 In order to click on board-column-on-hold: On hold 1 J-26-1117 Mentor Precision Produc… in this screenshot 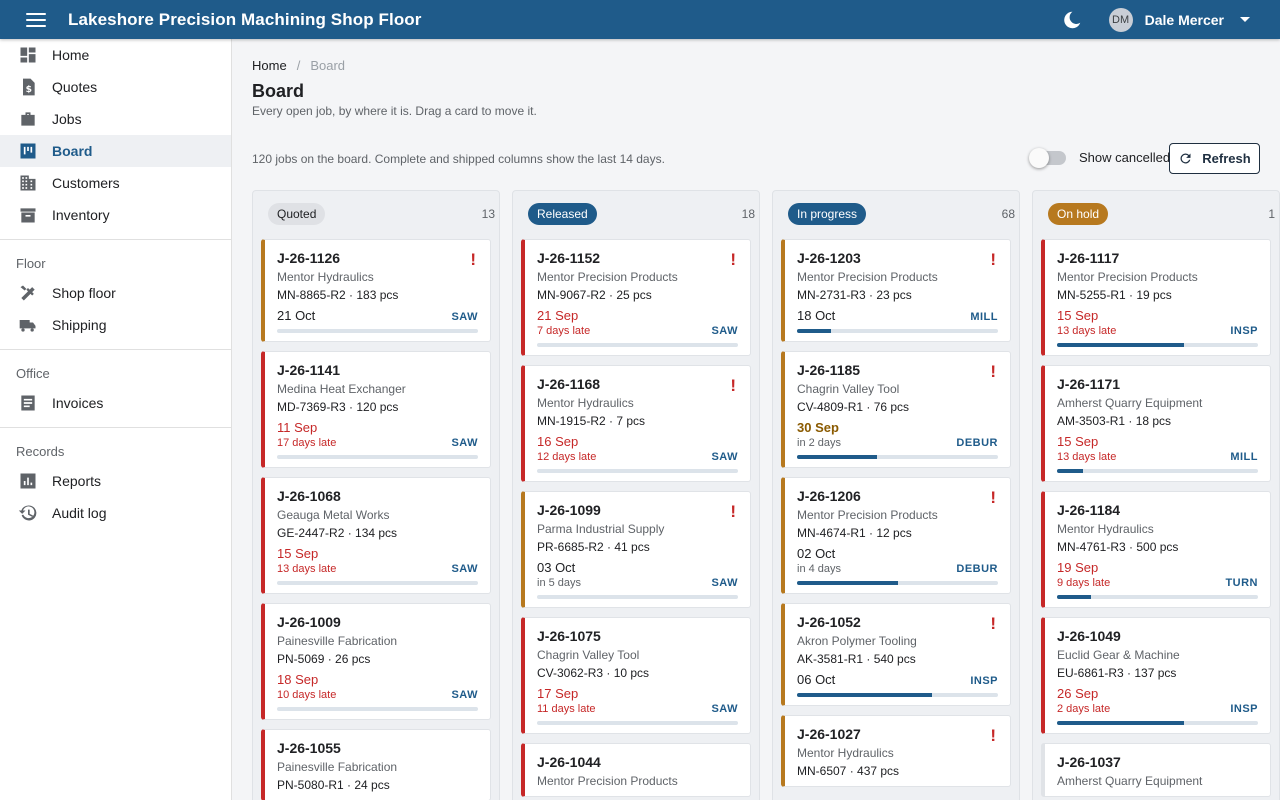, I will do `click(1156, 495)`.